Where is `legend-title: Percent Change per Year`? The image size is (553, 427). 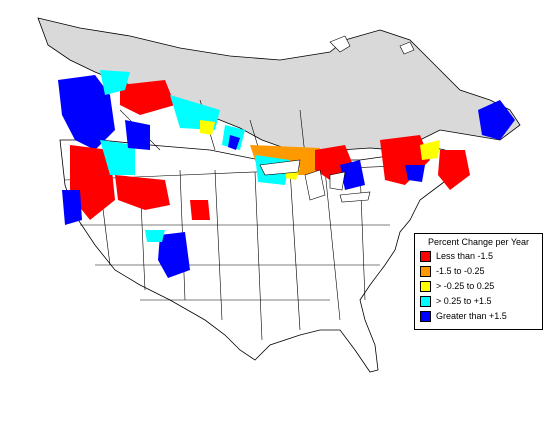 legend-title: Percent Change per Year is located at coordinates (478, 242).